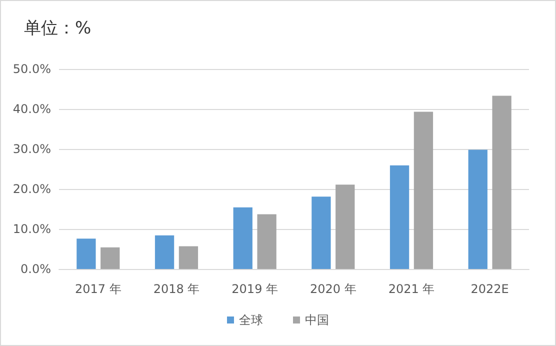 This screenshot has width=556, height=346. What do you see at coordinates (333, 289) in the screenshot?
I see `x-tick-label: 2020 年` at bounding box center [333, 289].